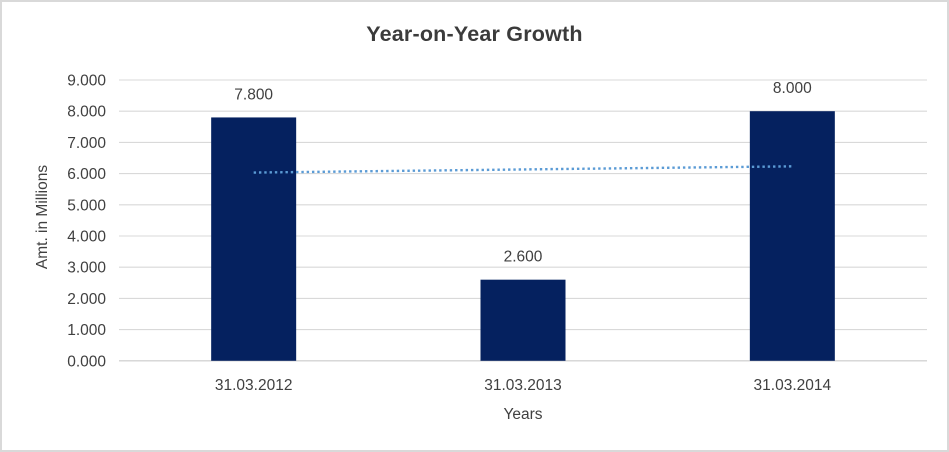  I want to click on x-tick-label: 31.03.2013, so click(523, 385).